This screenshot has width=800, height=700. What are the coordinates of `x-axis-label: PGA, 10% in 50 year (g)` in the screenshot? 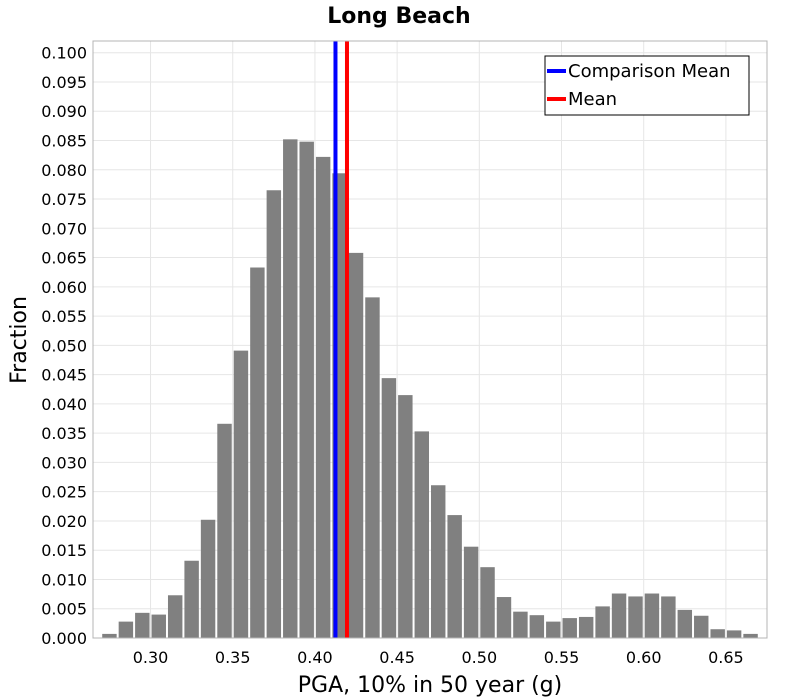 It's located at (430, 685).